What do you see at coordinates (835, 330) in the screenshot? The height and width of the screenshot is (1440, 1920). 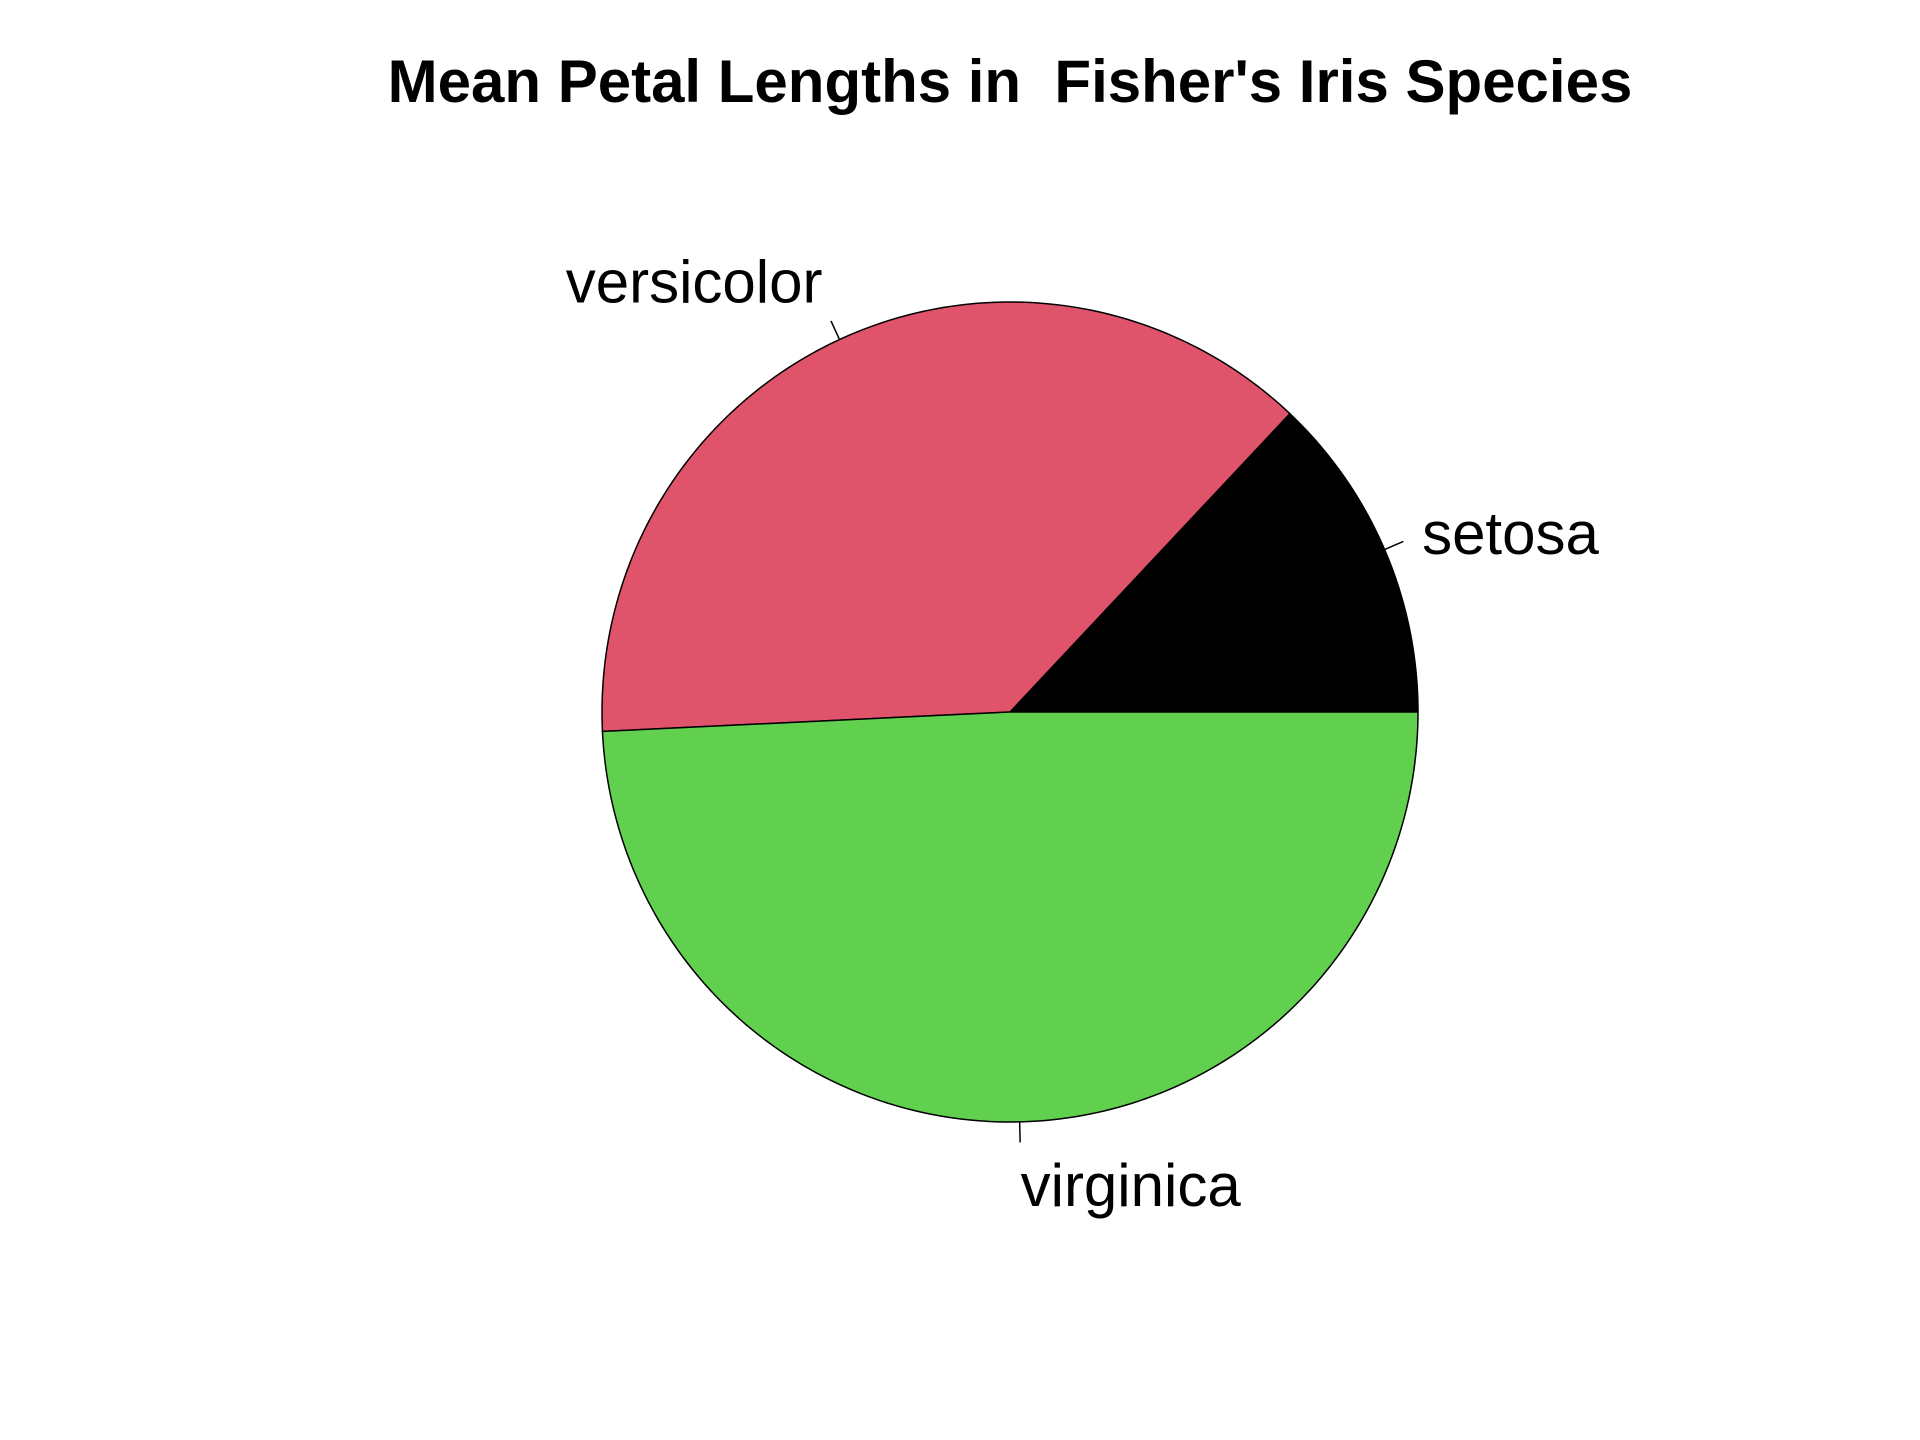 I see `label-tick-versicolor` at bounding box center [835, 330].